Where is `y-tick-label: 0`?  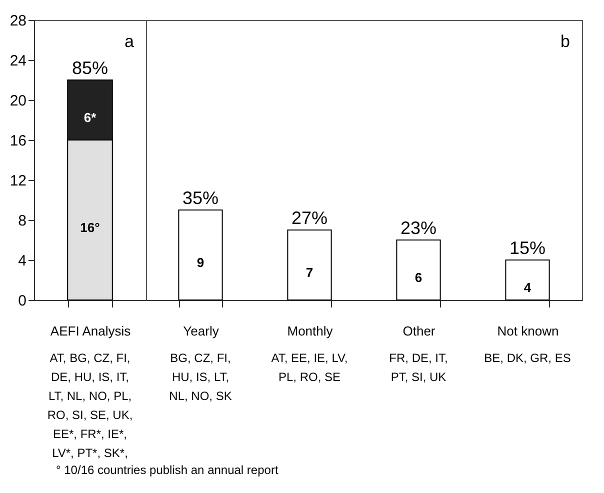
y-tick-label: 0 is located at coordinates (22, 301).